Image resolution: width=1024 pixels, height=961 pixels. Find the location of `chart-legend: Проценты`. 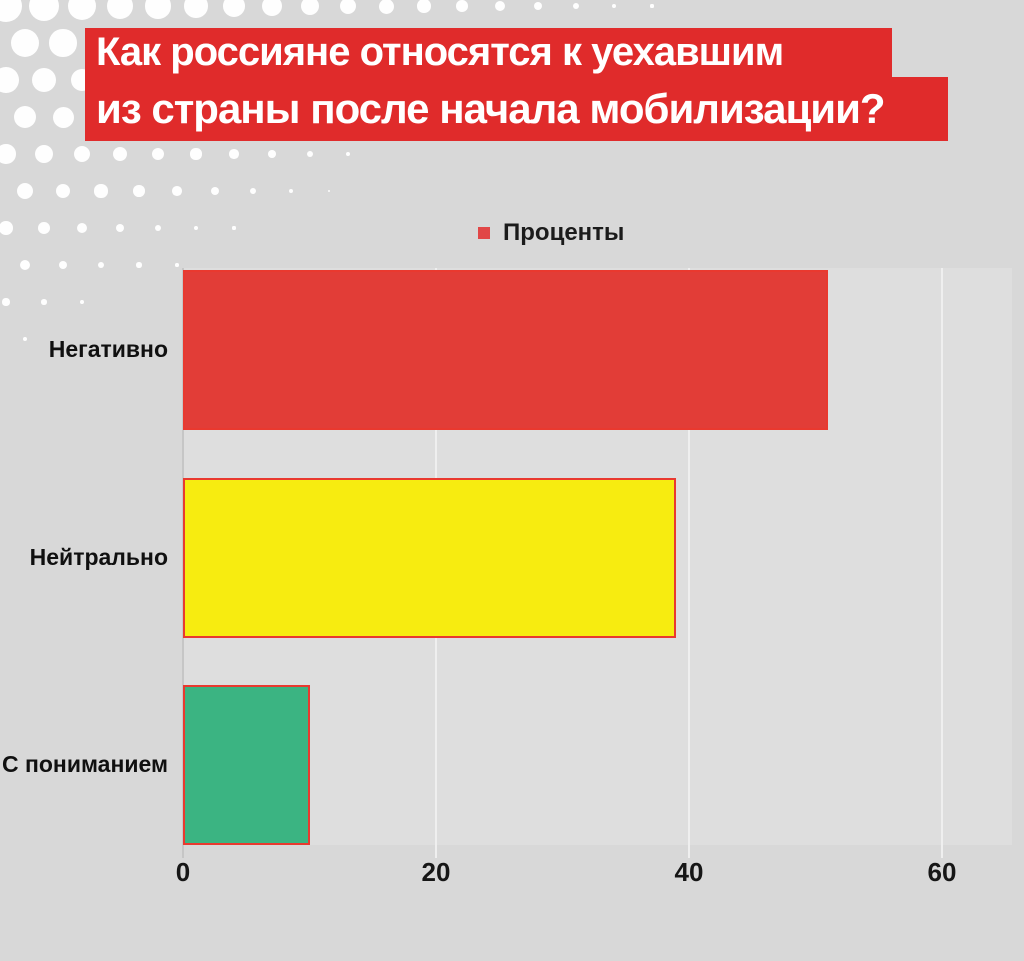

chart-legend: Проценты is located at coordinates (551, 232).